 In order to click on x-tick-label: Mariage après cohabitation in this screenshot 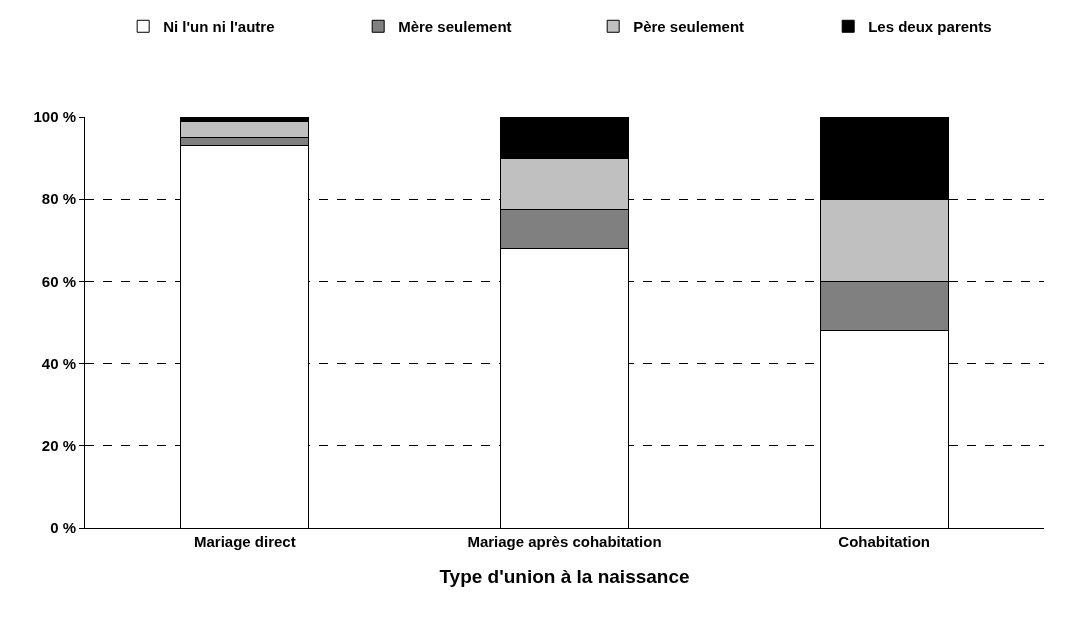, I will do `click(564, 541)`.